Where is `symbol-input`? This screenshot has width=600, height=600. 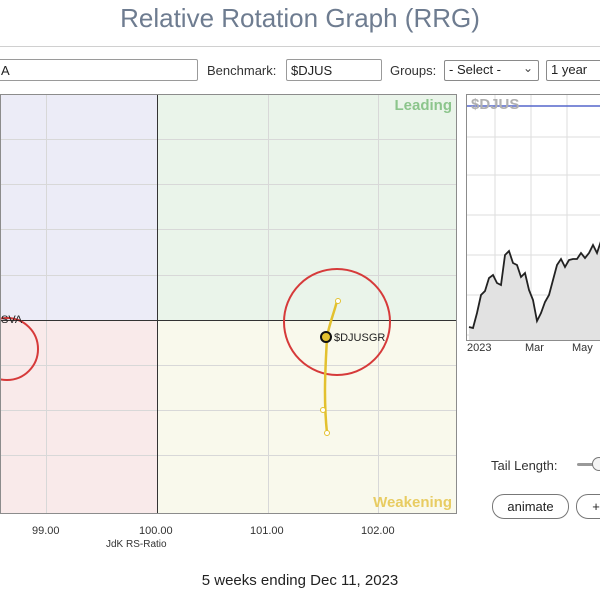 symbol-input is located at coordinates (99, 70).